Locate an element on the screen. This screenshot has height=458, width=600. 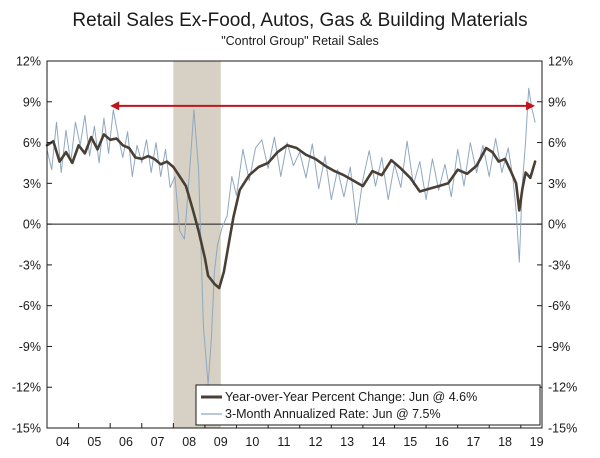
legend-box is located at coordinates (368, 405).